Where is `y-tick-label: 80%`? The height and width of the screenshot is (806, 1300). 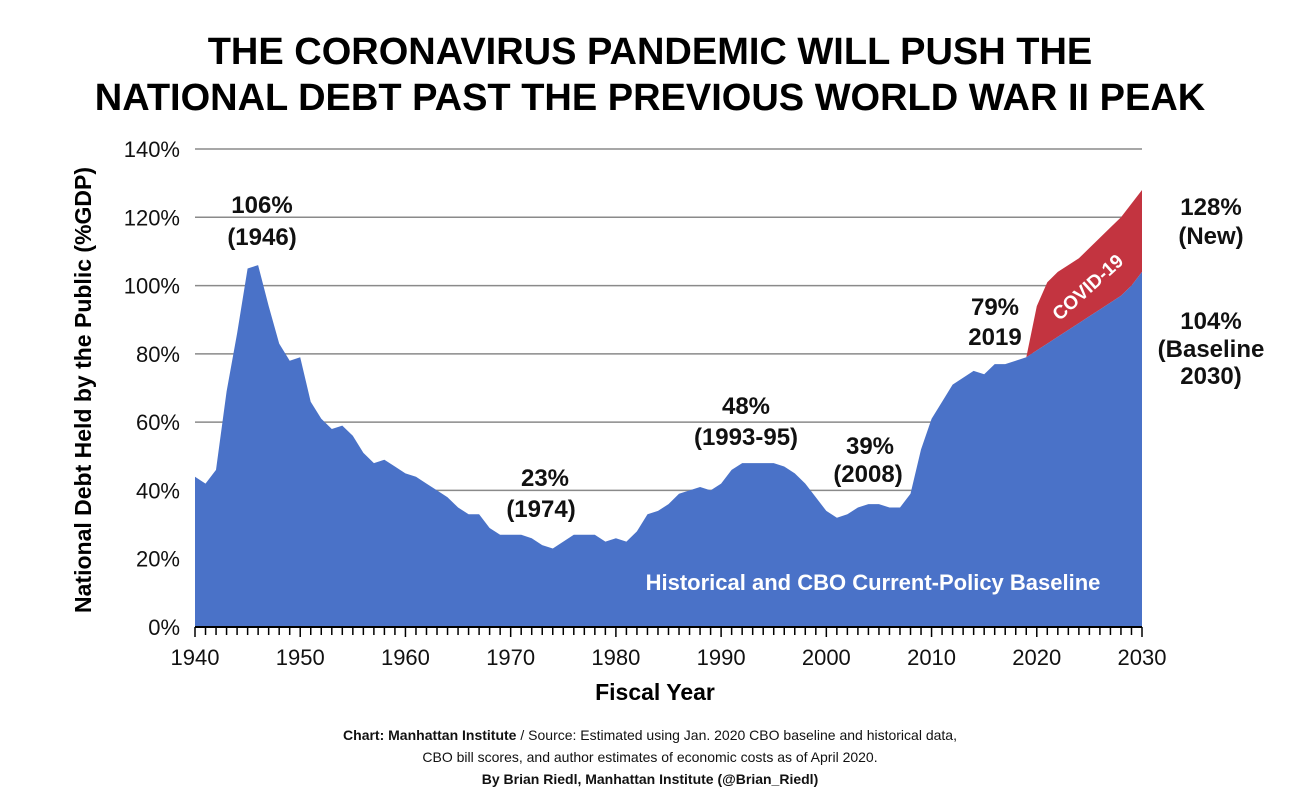 y-tick-label: 80% is located at coordinates (158, 354).